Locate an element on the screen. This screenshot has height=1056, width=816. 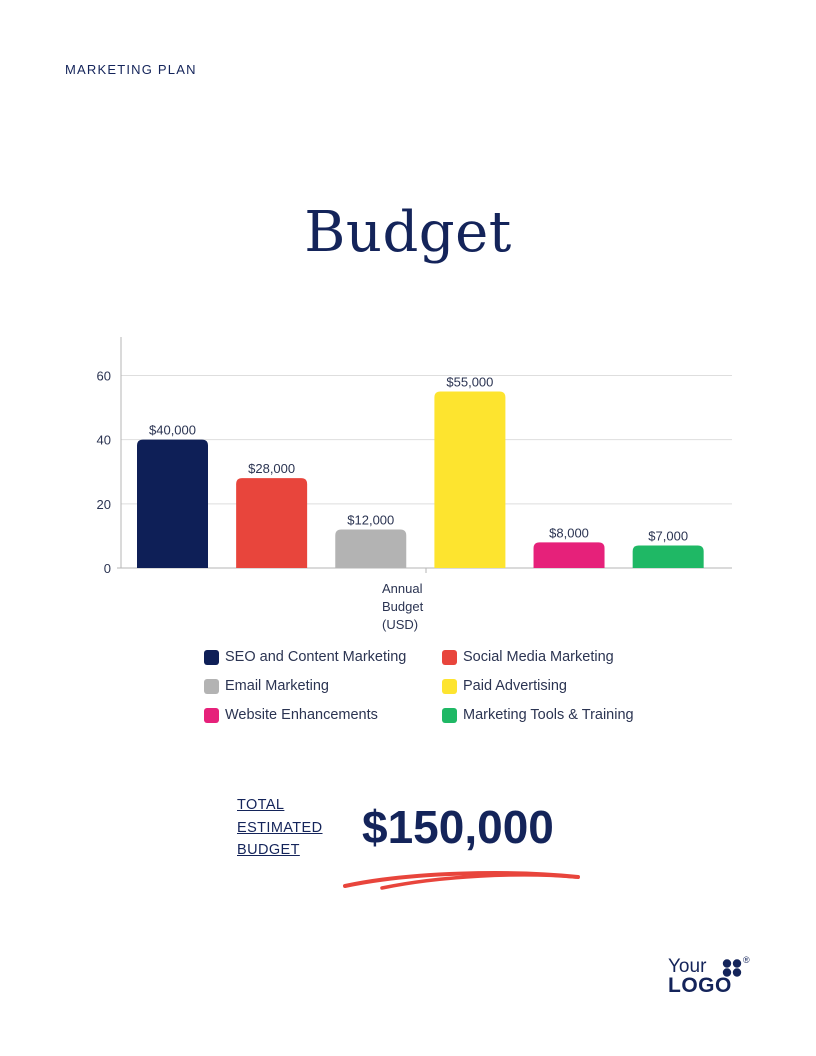
logo-registered-mark: ® is located at coordinates (746, 960).